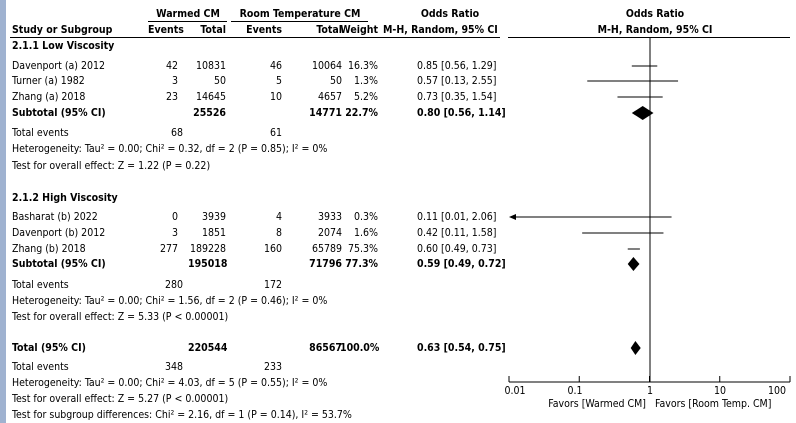  I want to click on ci-arrow, so click(512, 217).